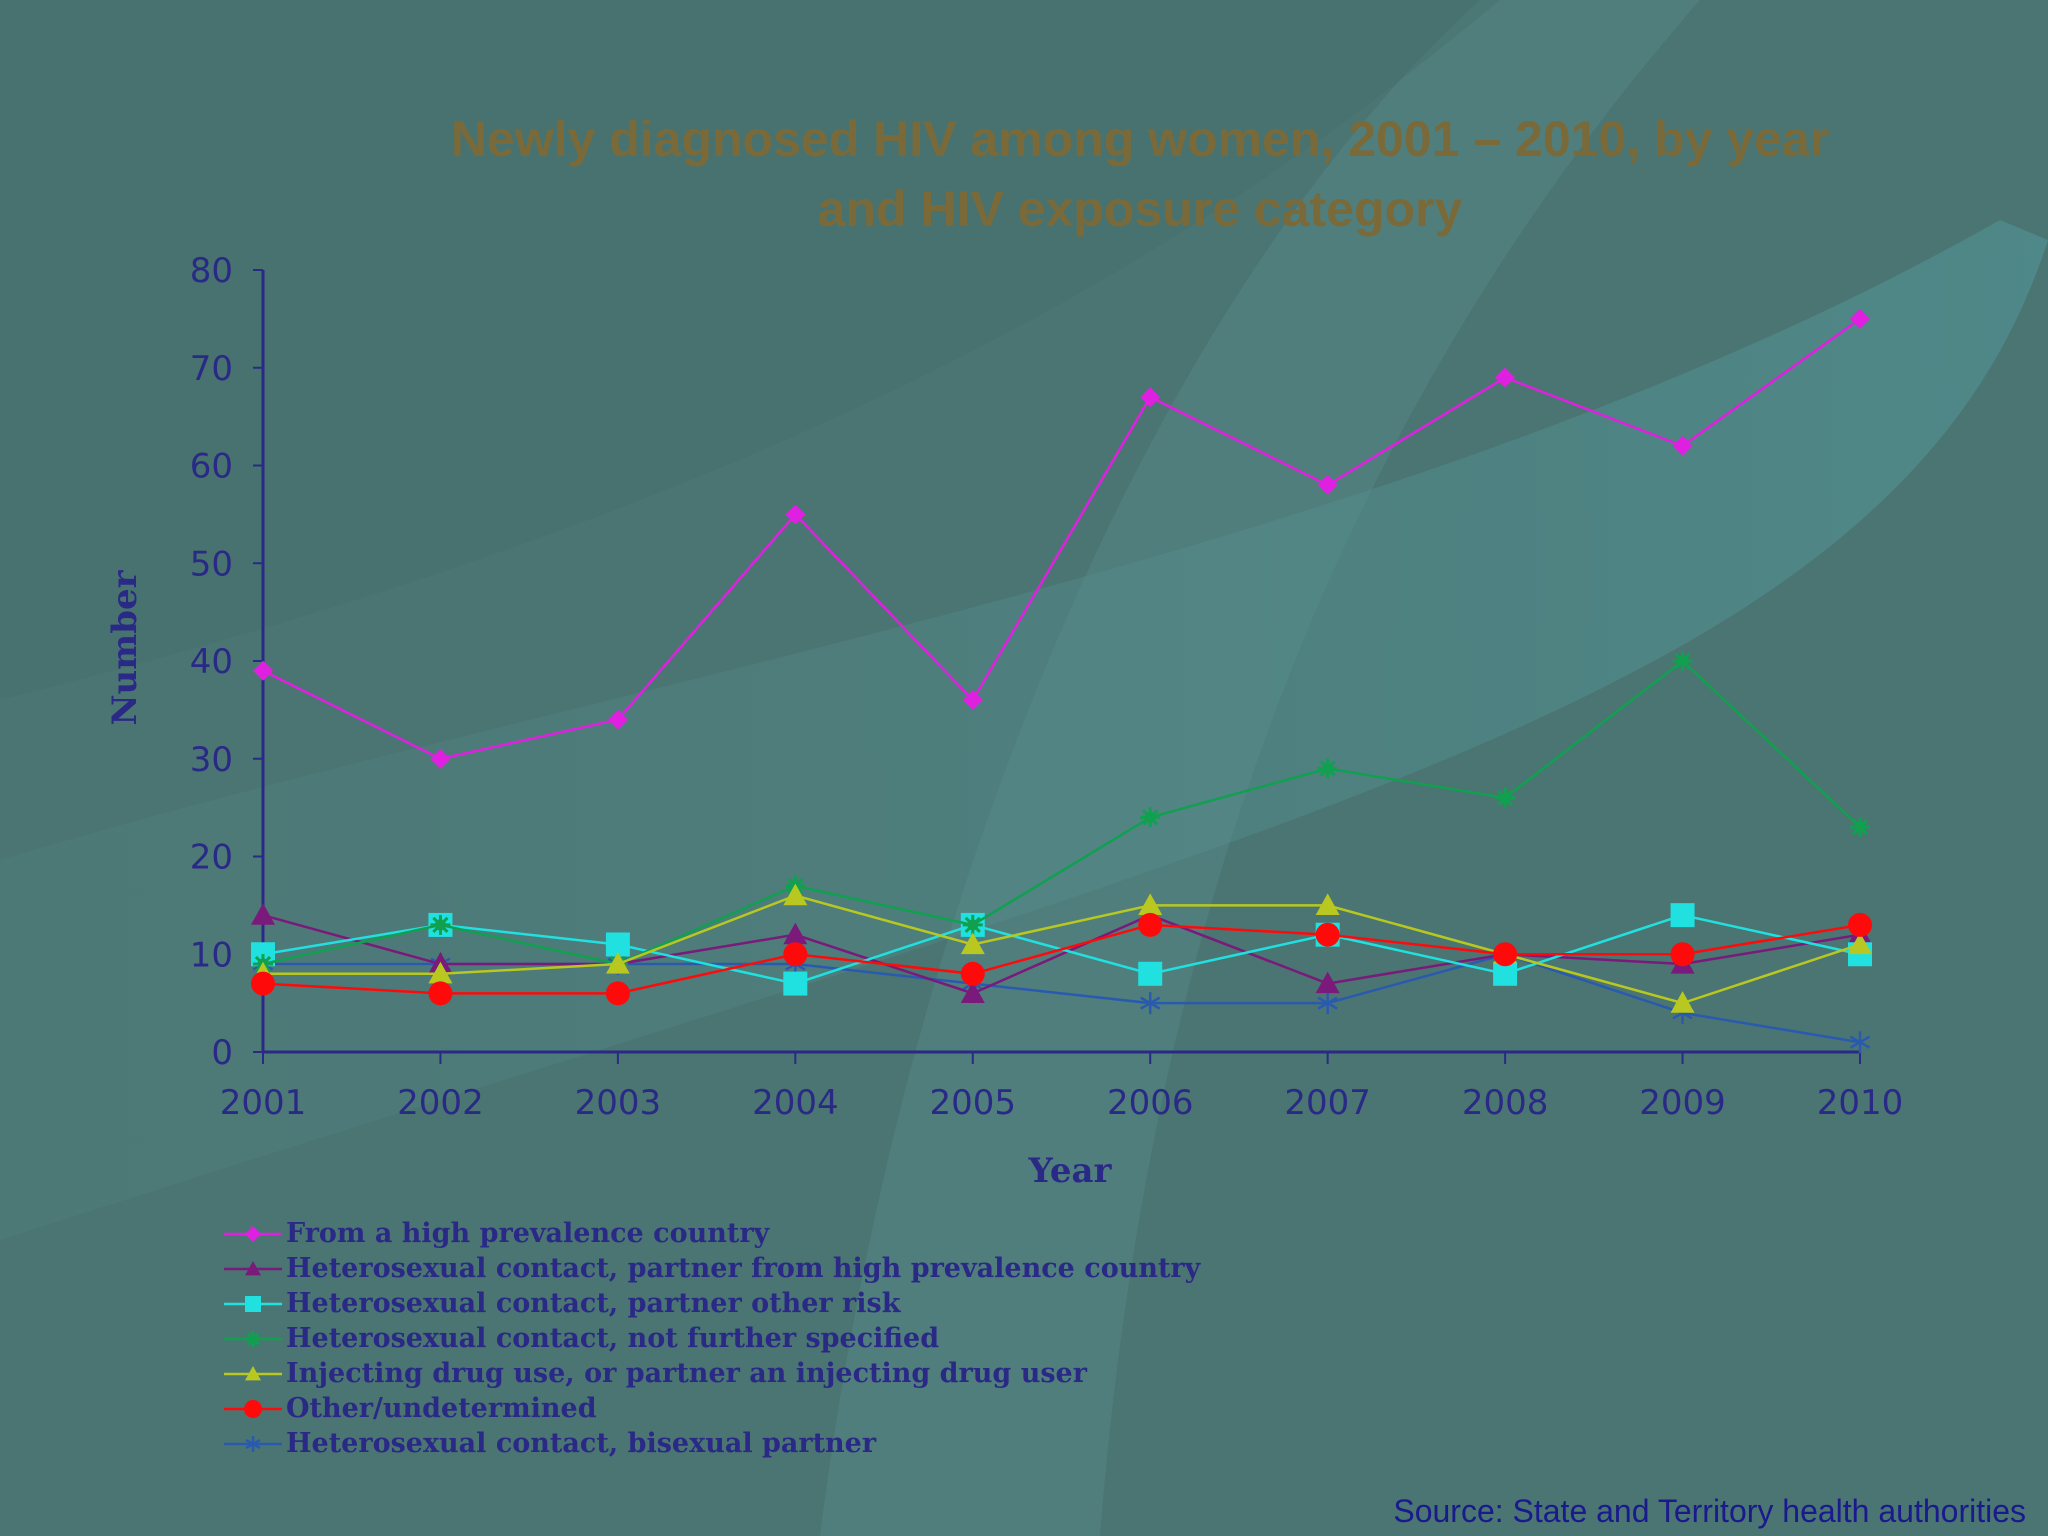  Describe the element at coordinates (1327, 1103) in the screenshot. I see `x-tick-label: 2007` at that location.